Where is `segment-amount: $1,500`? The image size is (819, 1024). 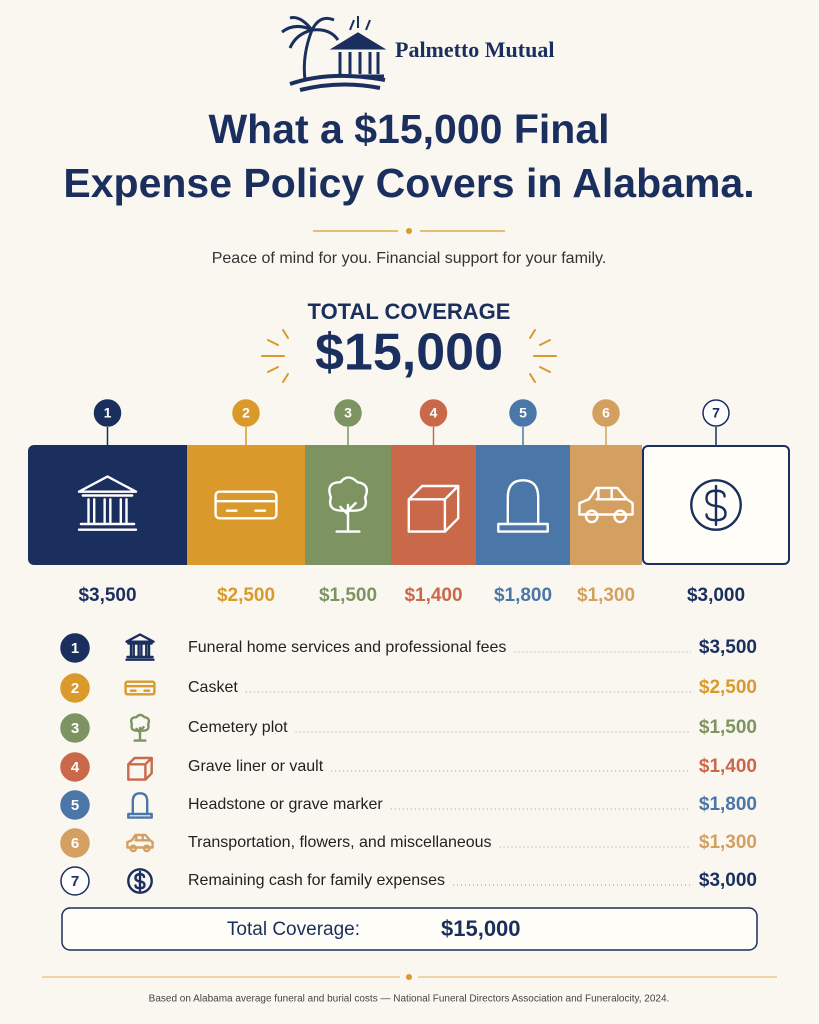
segment-amount: $1,500 is located at coordinates (348, 595).